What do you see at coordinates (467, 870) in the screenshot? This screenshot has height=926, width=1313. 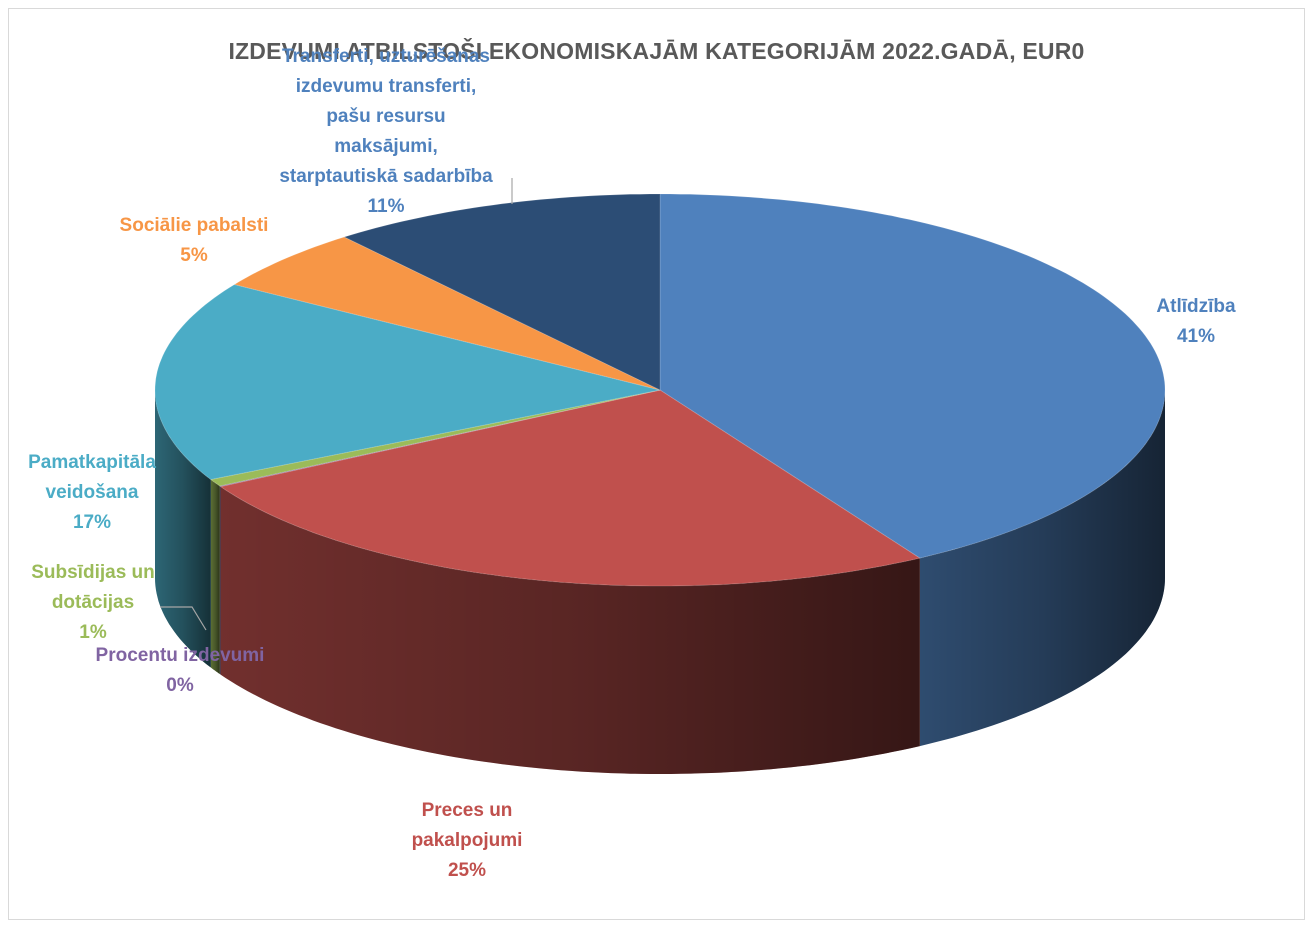 I see `data-label-preces-percent: 25%` at bounding box center [467, 870].